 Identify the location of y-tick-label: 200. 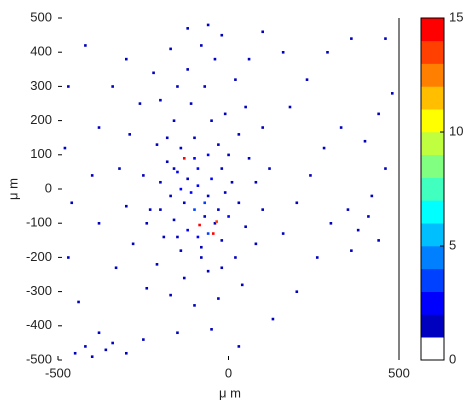
(41, 119).